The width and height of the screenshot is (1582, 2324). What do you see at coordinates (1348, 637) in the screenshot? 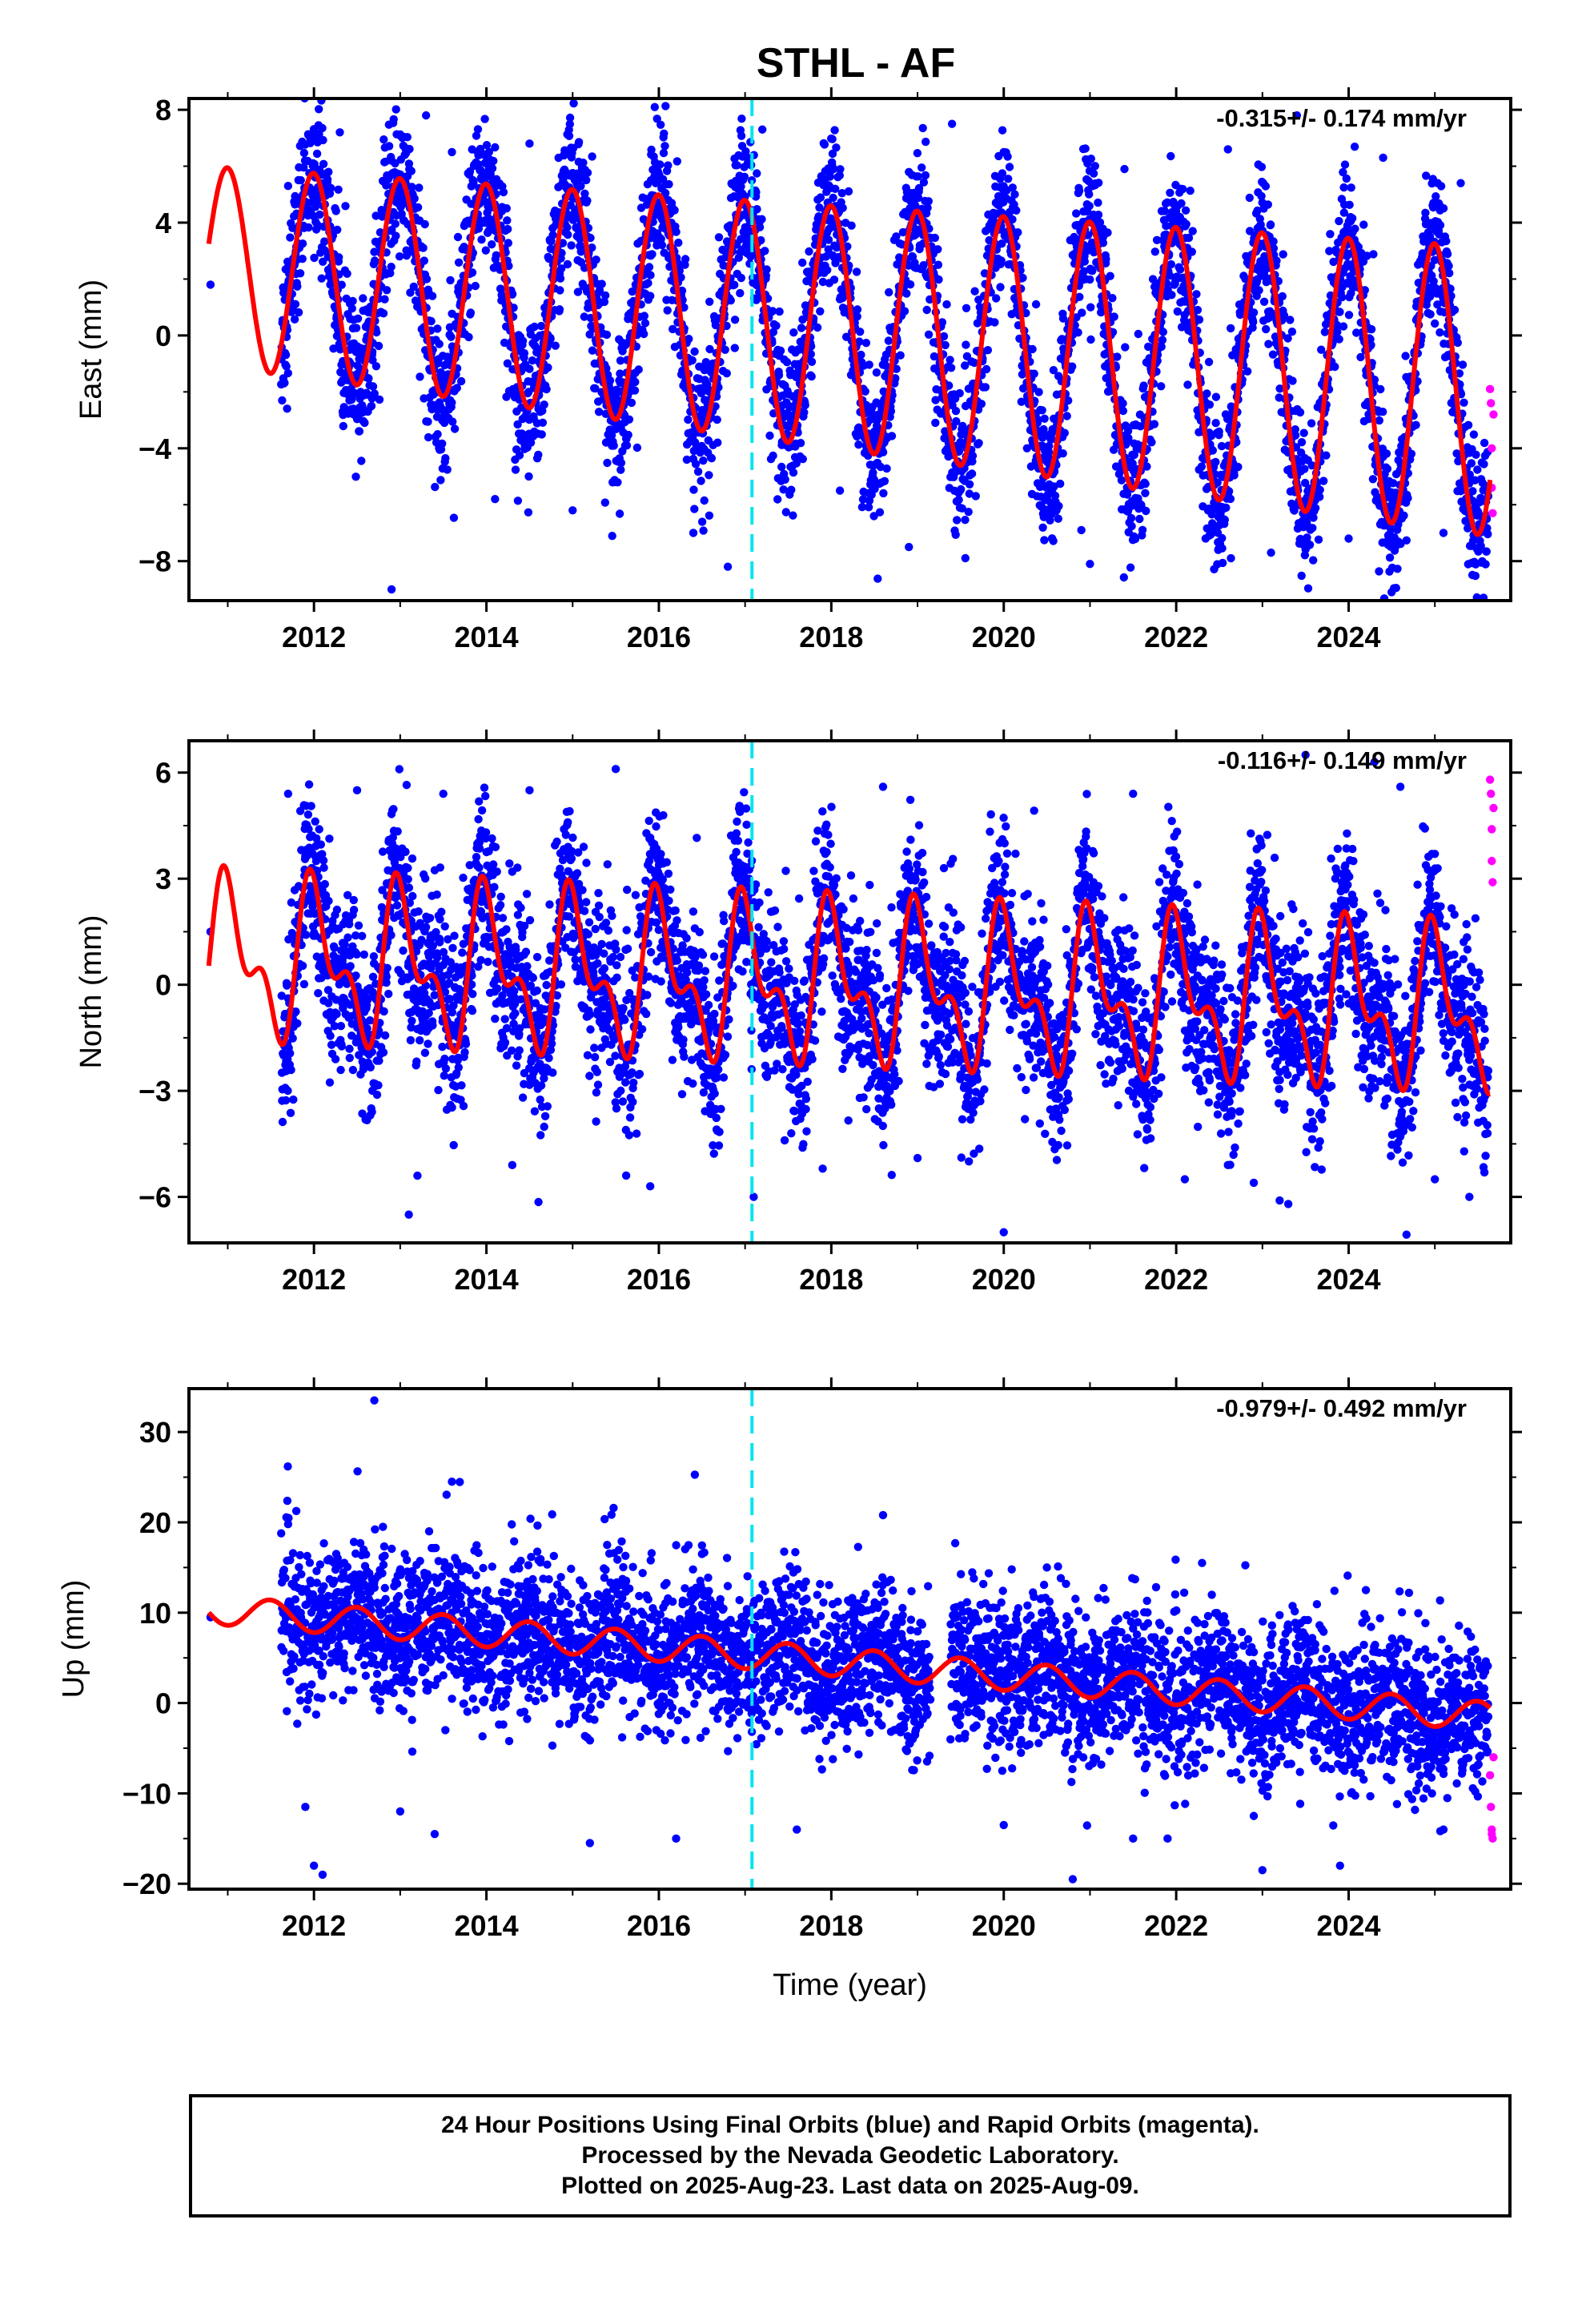
I see `x-tick-label: 2024` at bounding box center [1348, 637].